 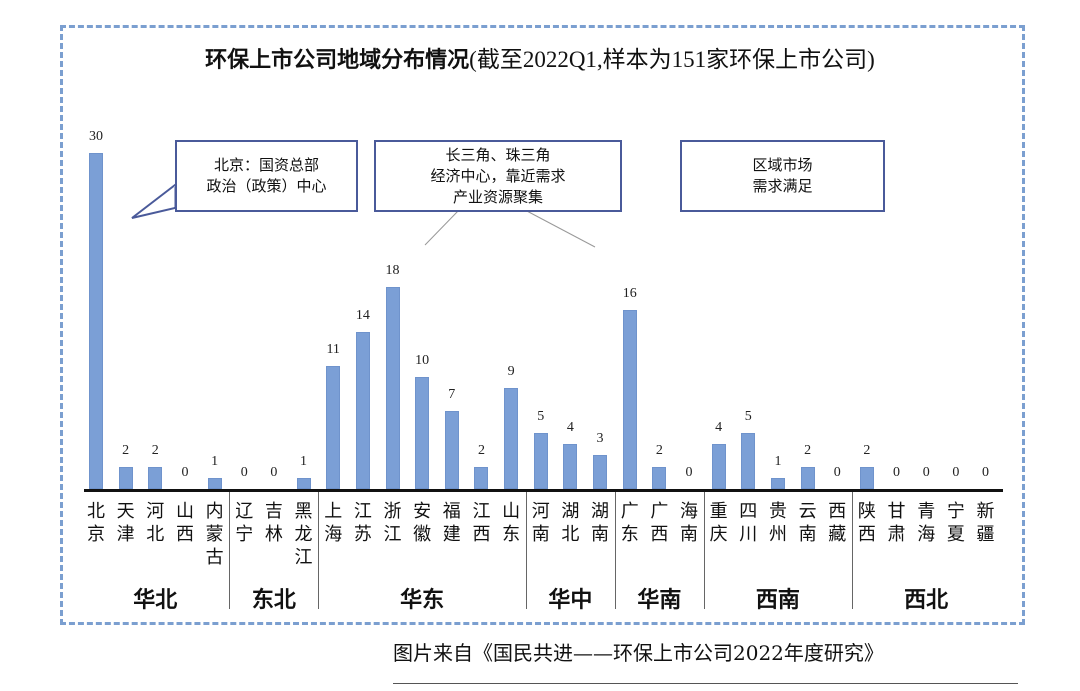 I want to click on x-axis-line, so click(x=543, y=490).